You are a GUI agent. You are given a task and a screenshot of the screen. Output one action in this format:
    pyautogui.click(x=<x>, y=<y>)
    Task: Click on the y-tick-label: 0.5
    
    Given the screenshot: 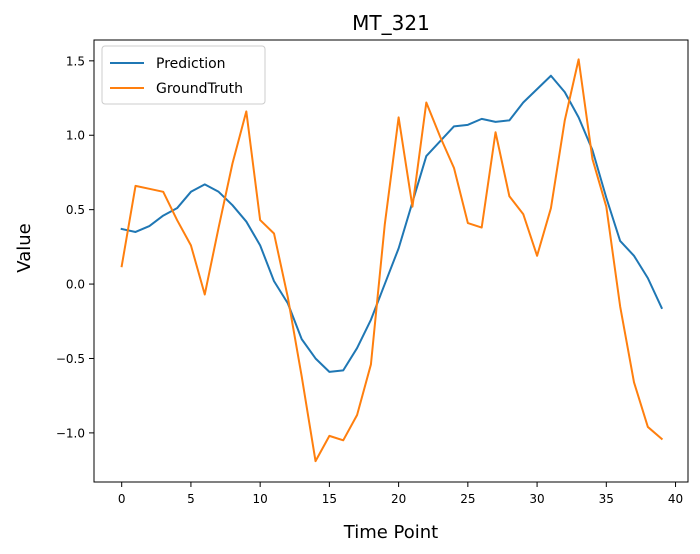 What is the action you would take?
    pyautogui.click(x=75, y=210)
    